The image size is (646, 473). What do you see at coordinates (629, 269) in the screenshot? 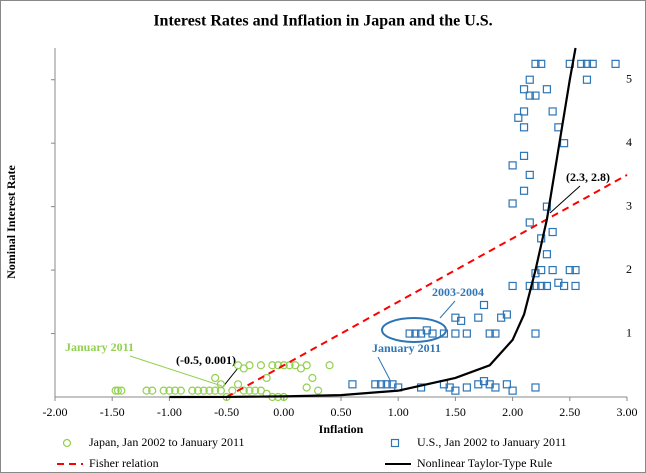
I see `y-tick-label: 2` at bounding box center [629, 269].